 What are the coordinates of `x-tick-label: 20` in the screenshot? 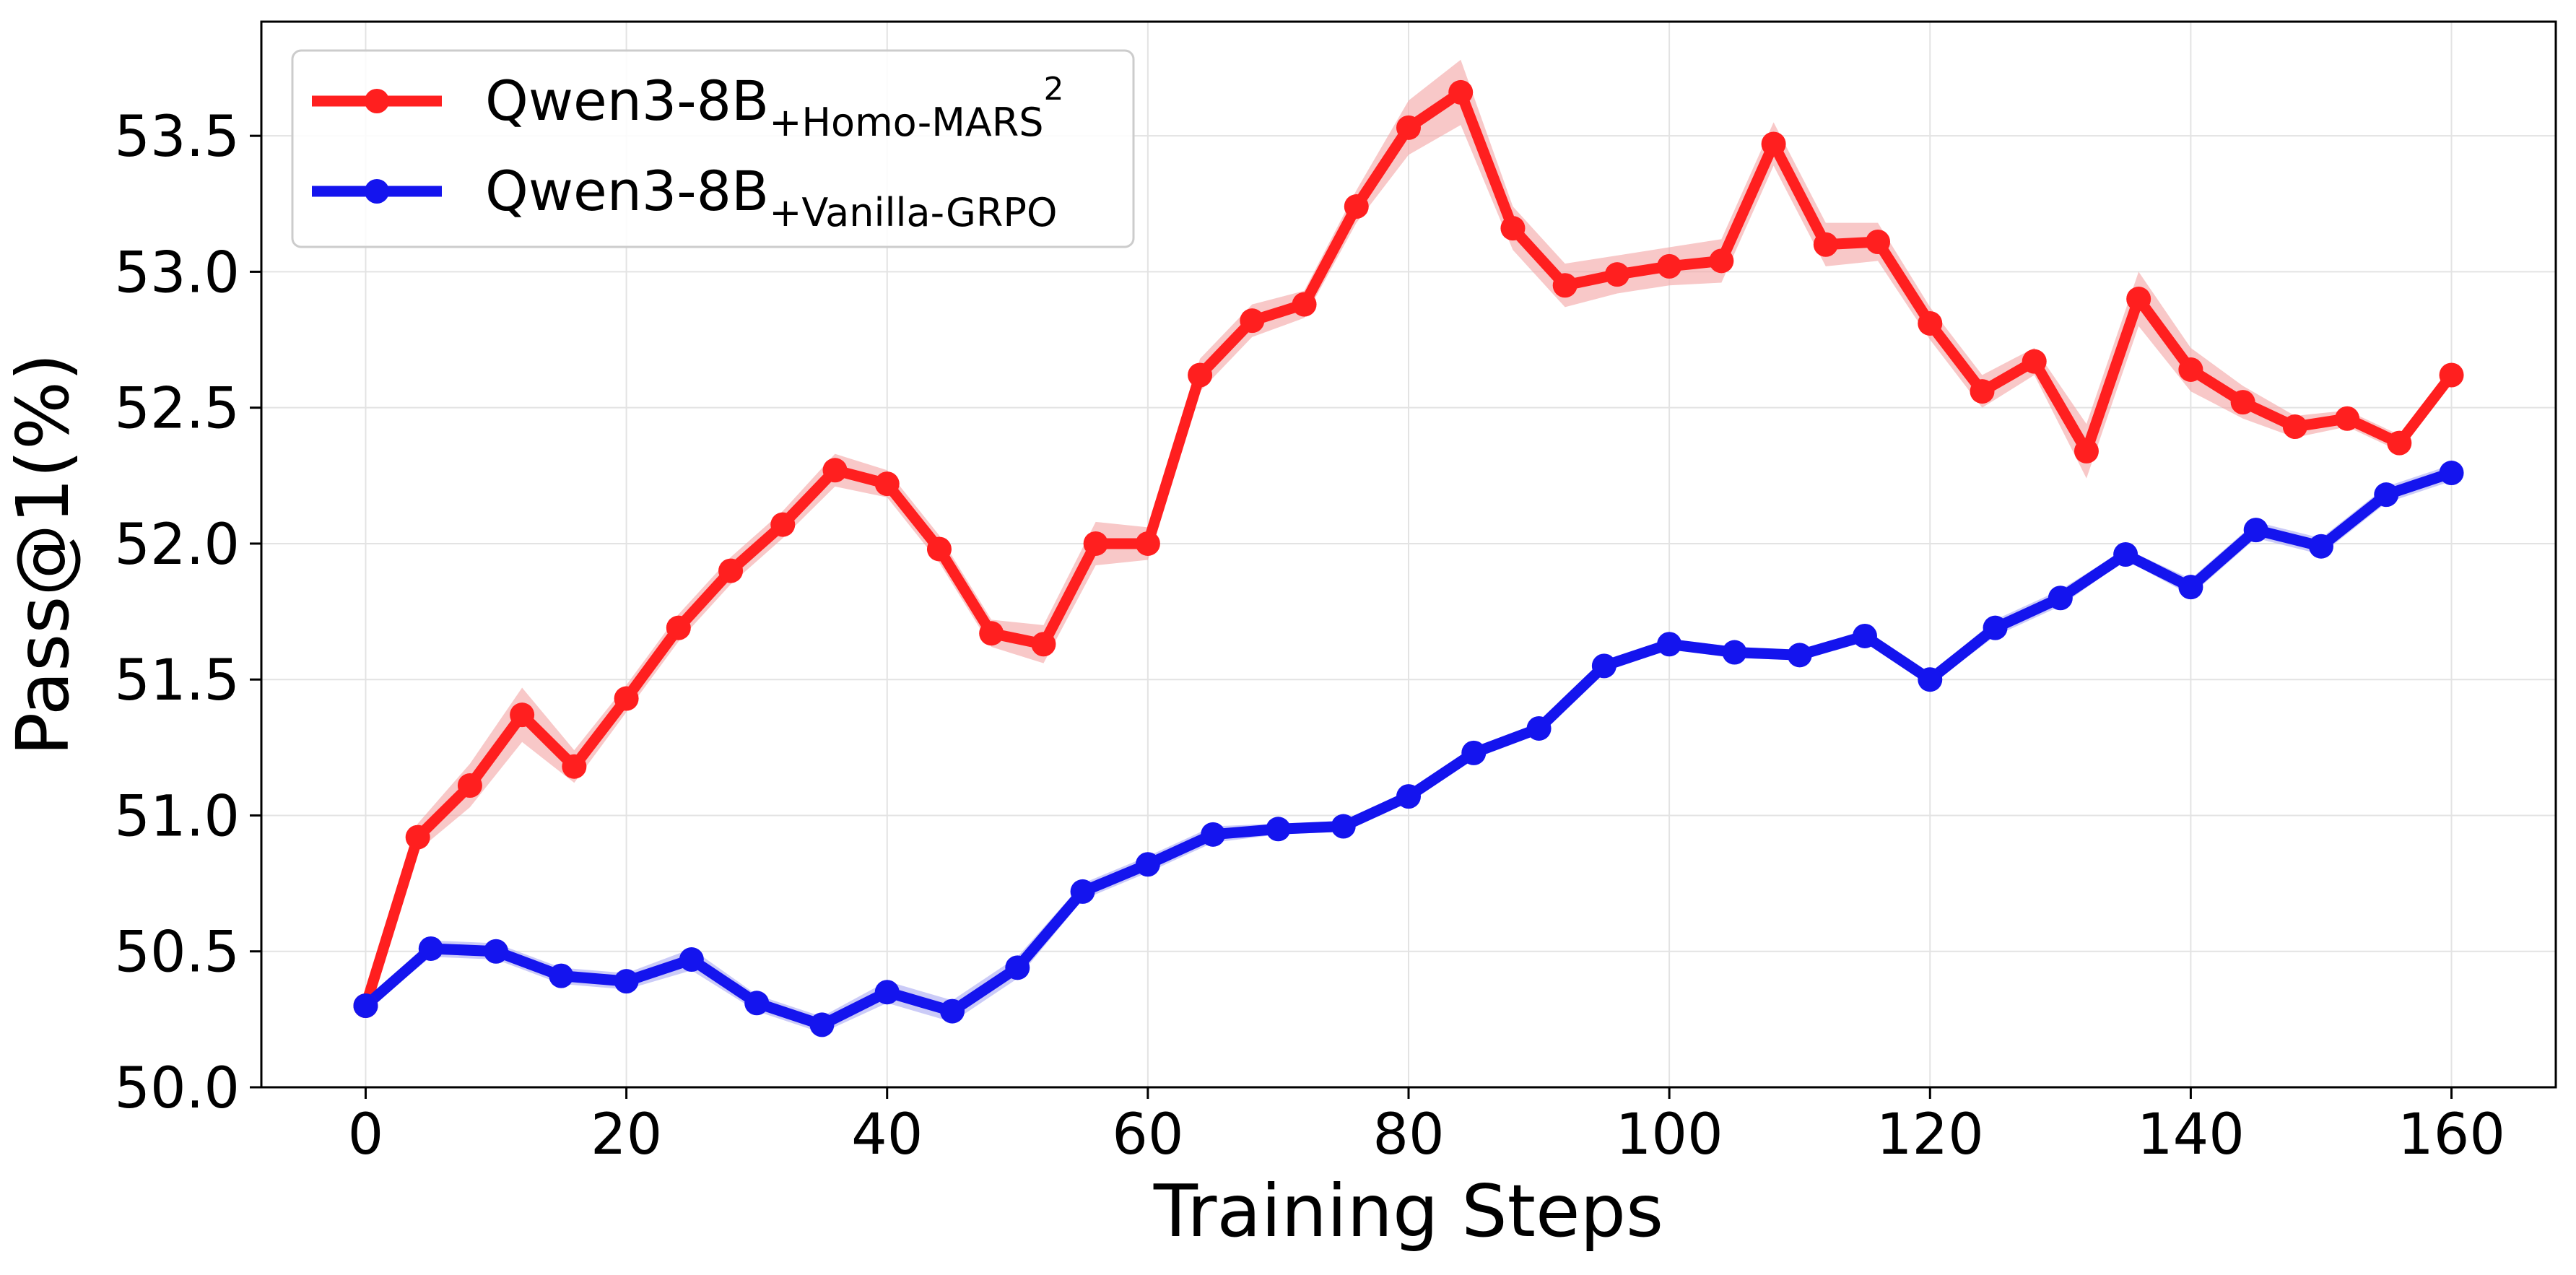 It's located at (626, 1134).